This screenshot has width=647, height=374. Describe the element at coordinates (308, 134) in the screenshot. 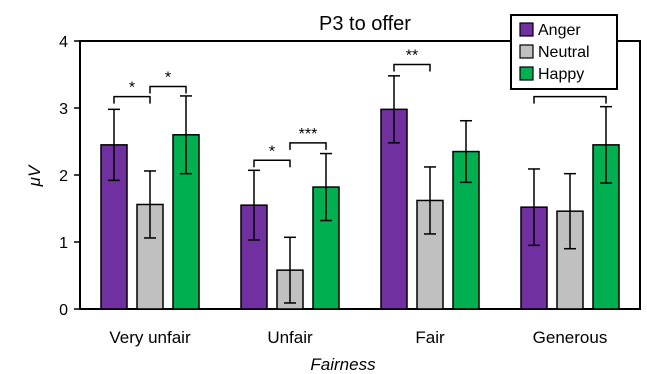

I see `significance-label: ***` at that location.